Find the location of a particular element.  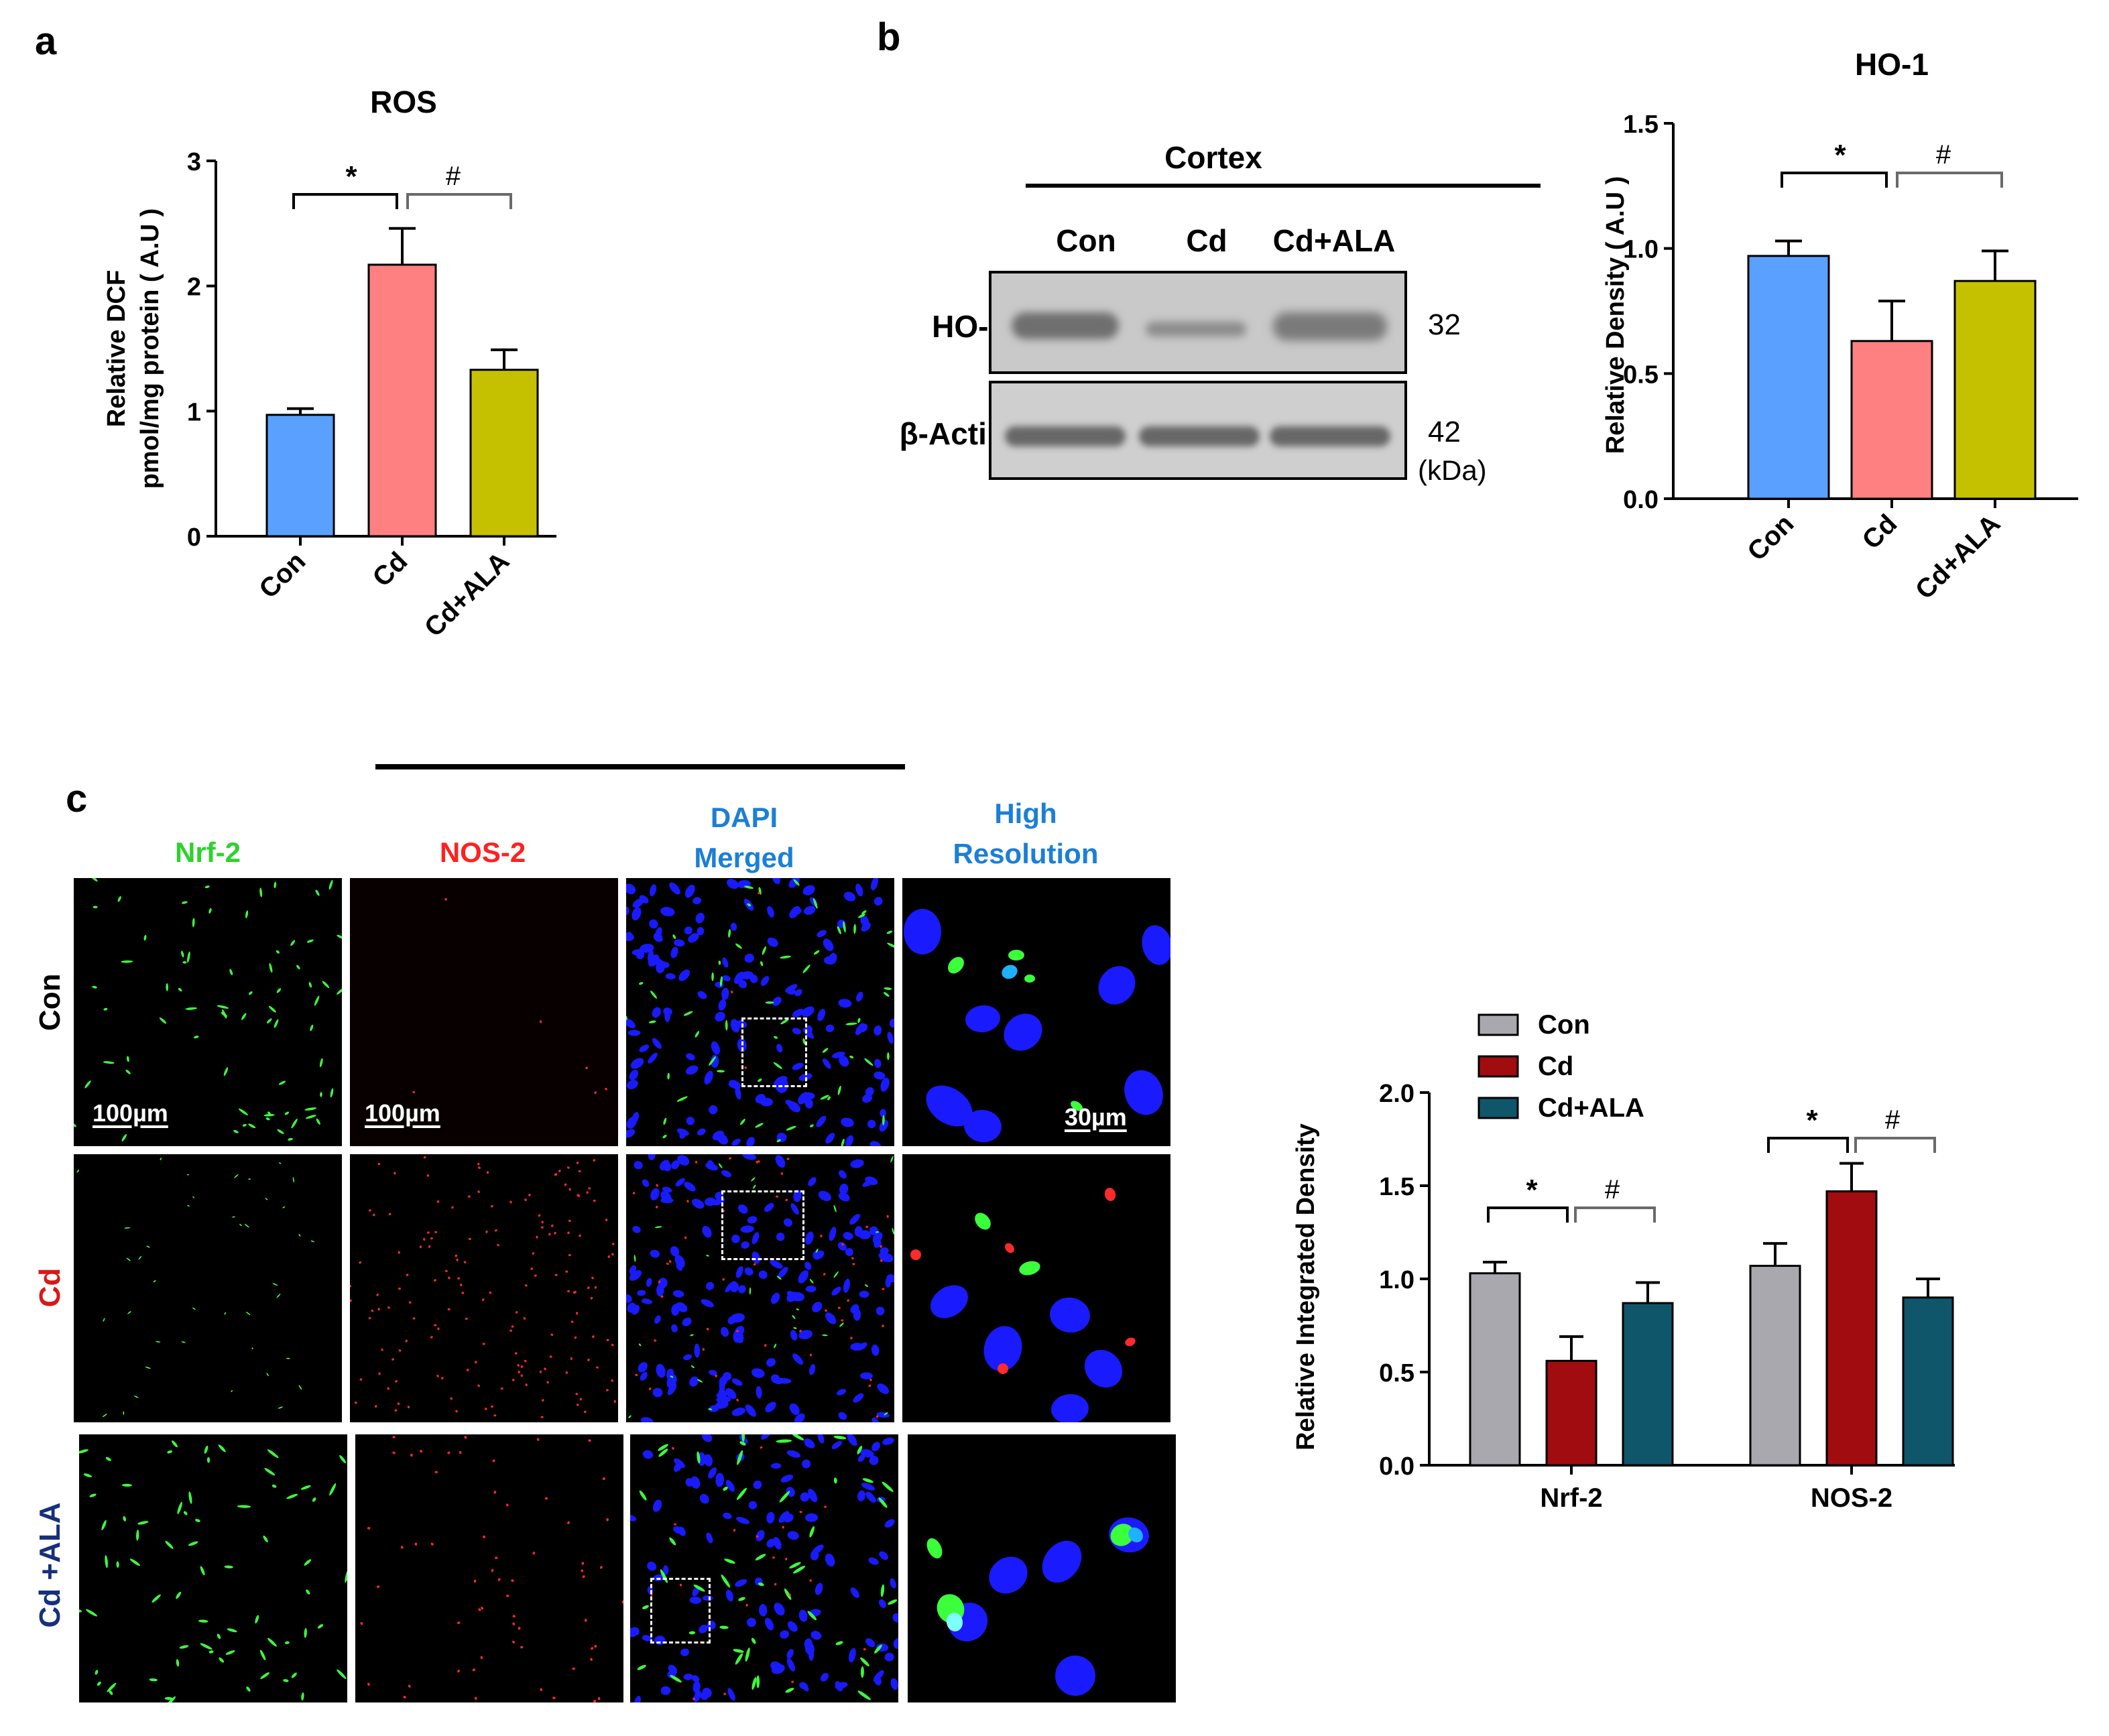

scalebar-con-highres: 30µm is located at coordinates (1096, 1117).